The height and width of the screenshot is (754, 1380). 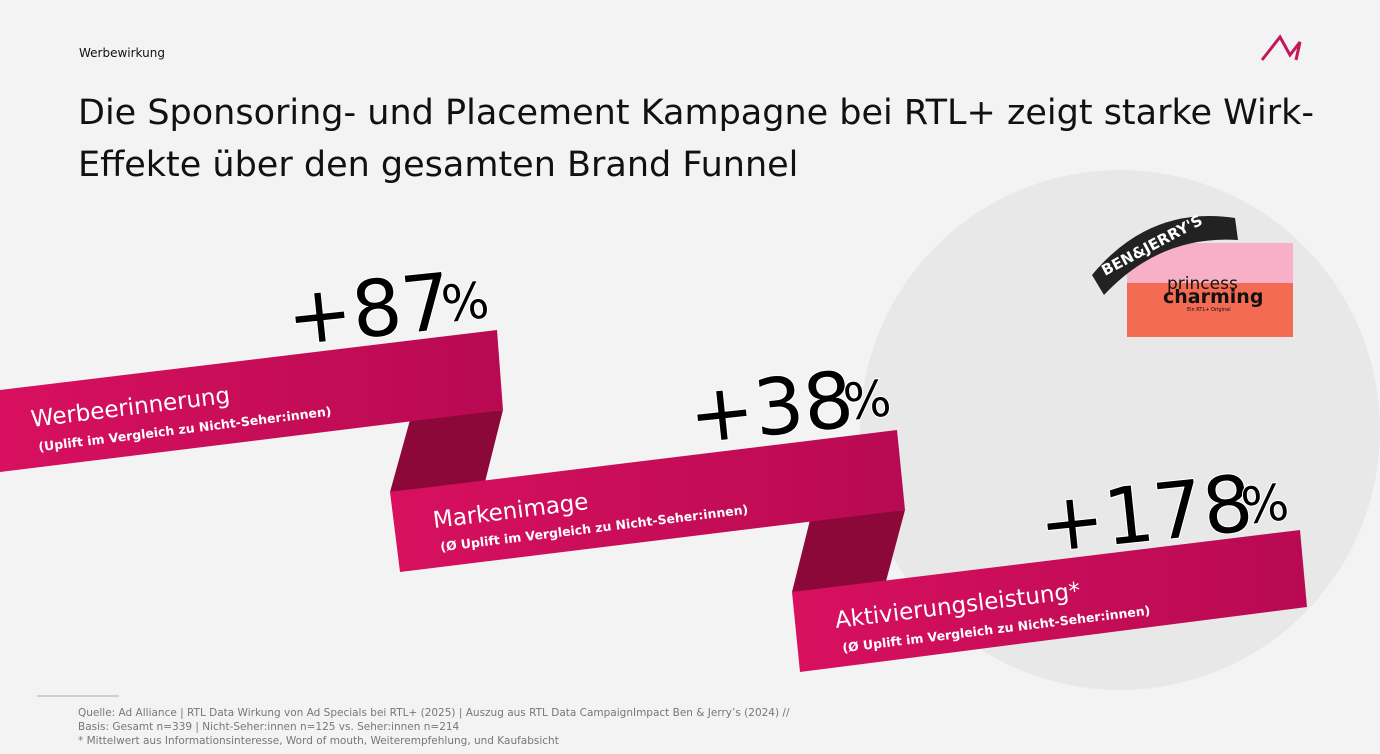 I want to click on brand-arc, so click(x=1165, y=255).